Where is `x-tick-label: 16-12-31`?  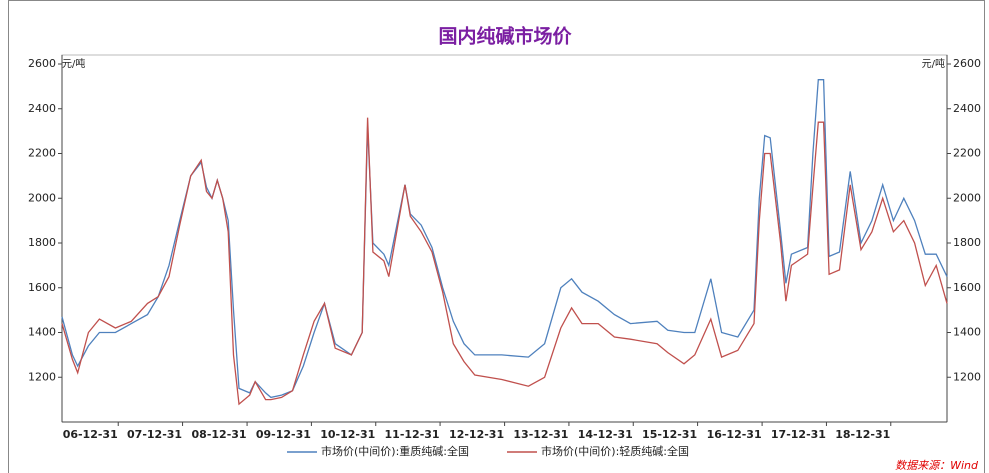 x-tick-label: 16-12-31 is located at coordinates (734, 434).